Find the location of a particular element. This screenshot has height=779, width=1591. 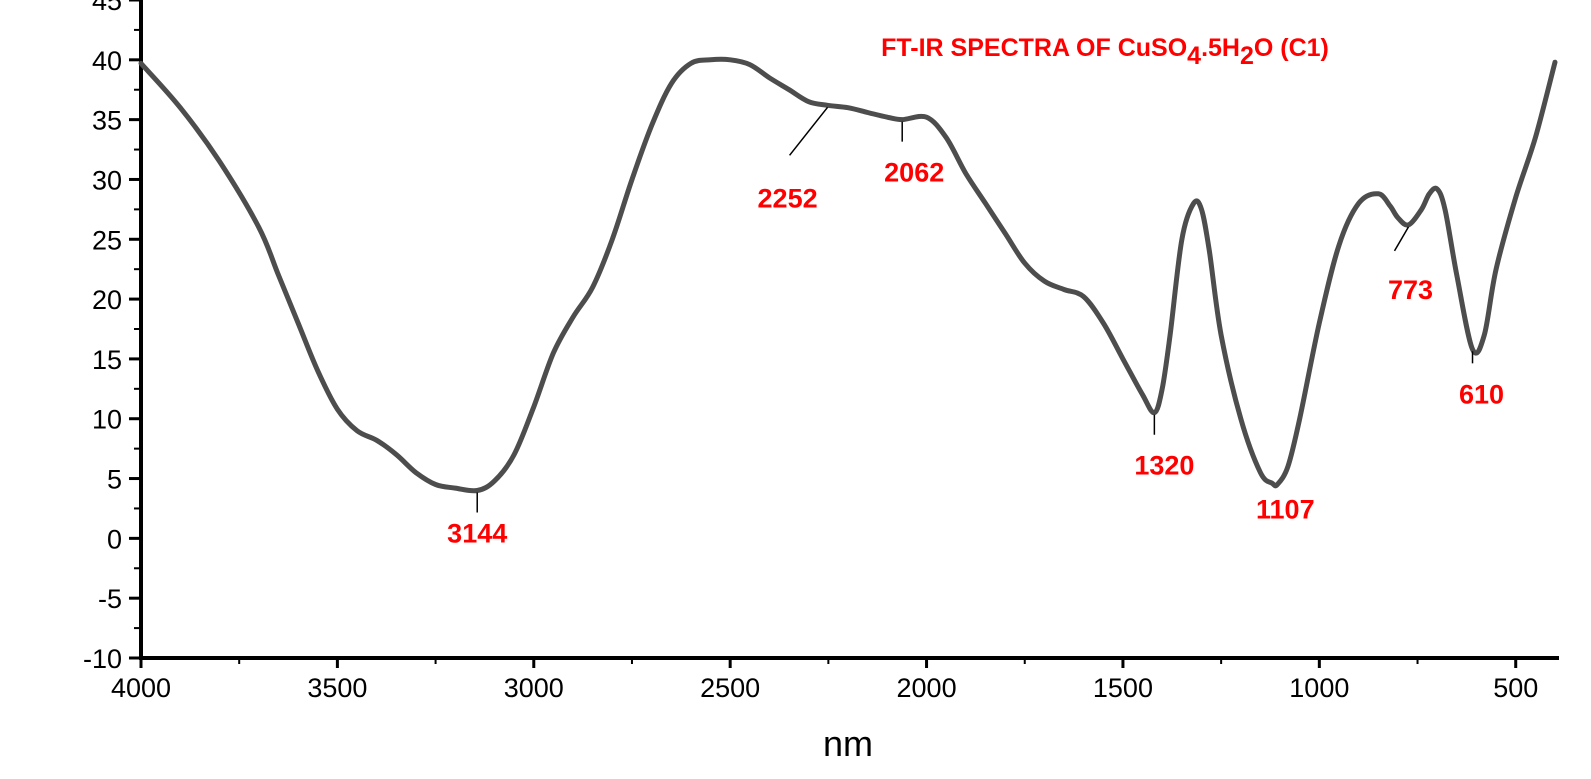

y-tick-label: 45 is located at coordinates (107, 8).